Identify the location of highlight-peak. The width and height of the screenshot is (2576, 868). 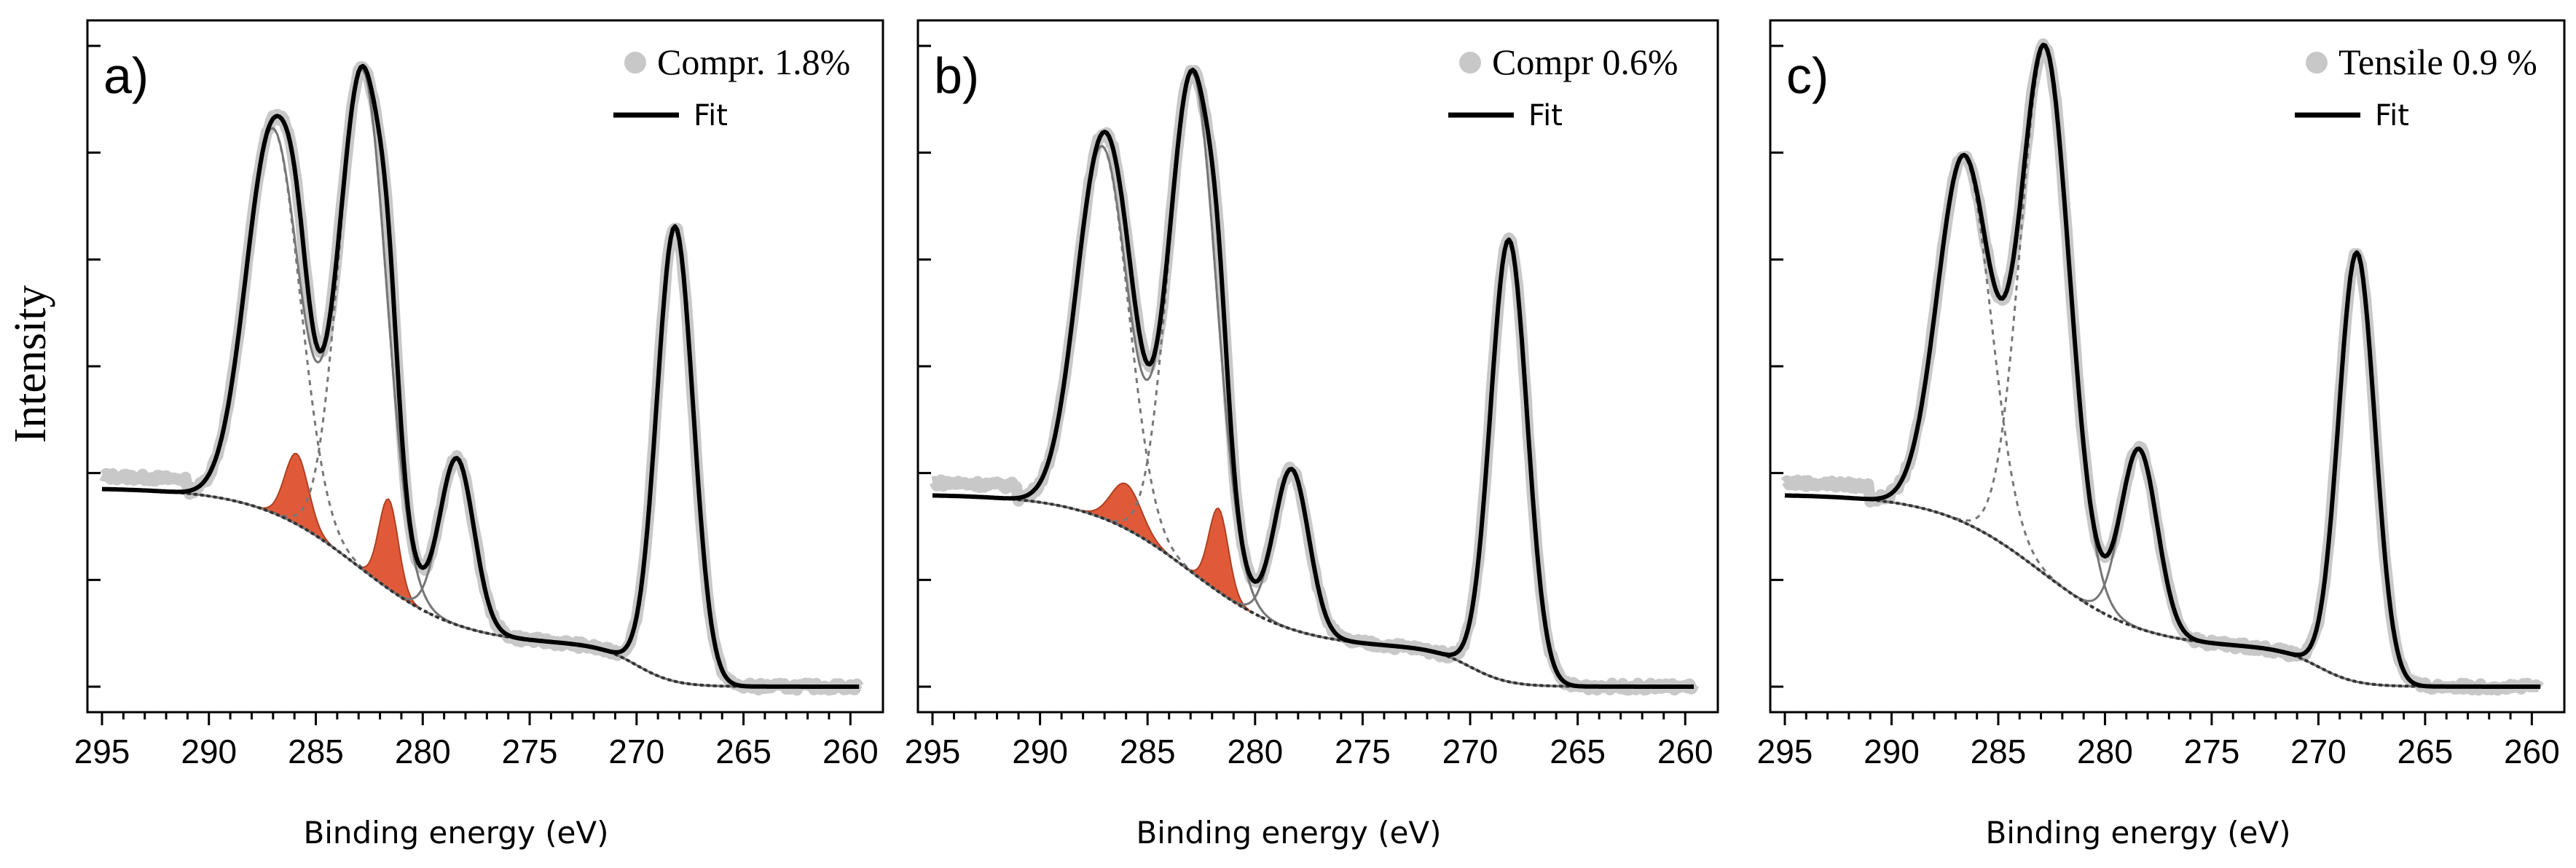
(296, 501).